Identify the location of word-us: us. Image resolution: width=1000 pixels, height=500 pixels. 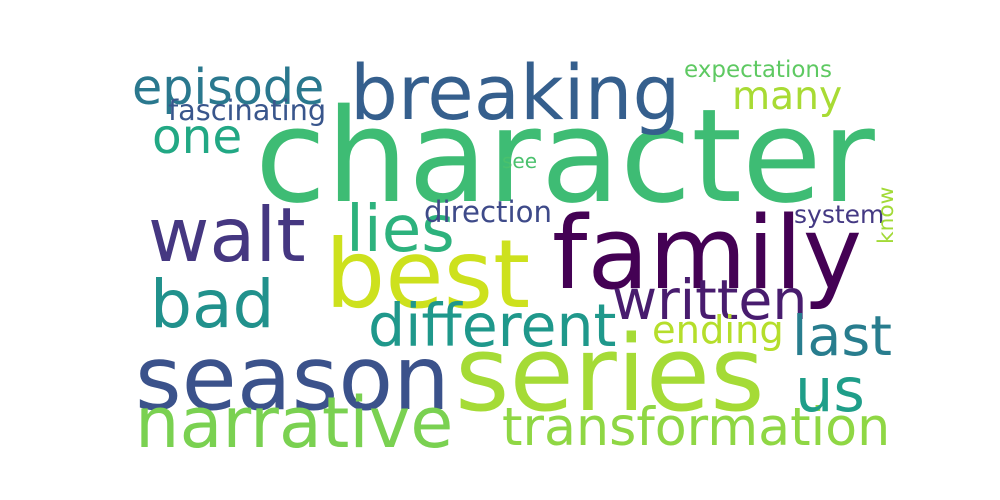
(830, 390).